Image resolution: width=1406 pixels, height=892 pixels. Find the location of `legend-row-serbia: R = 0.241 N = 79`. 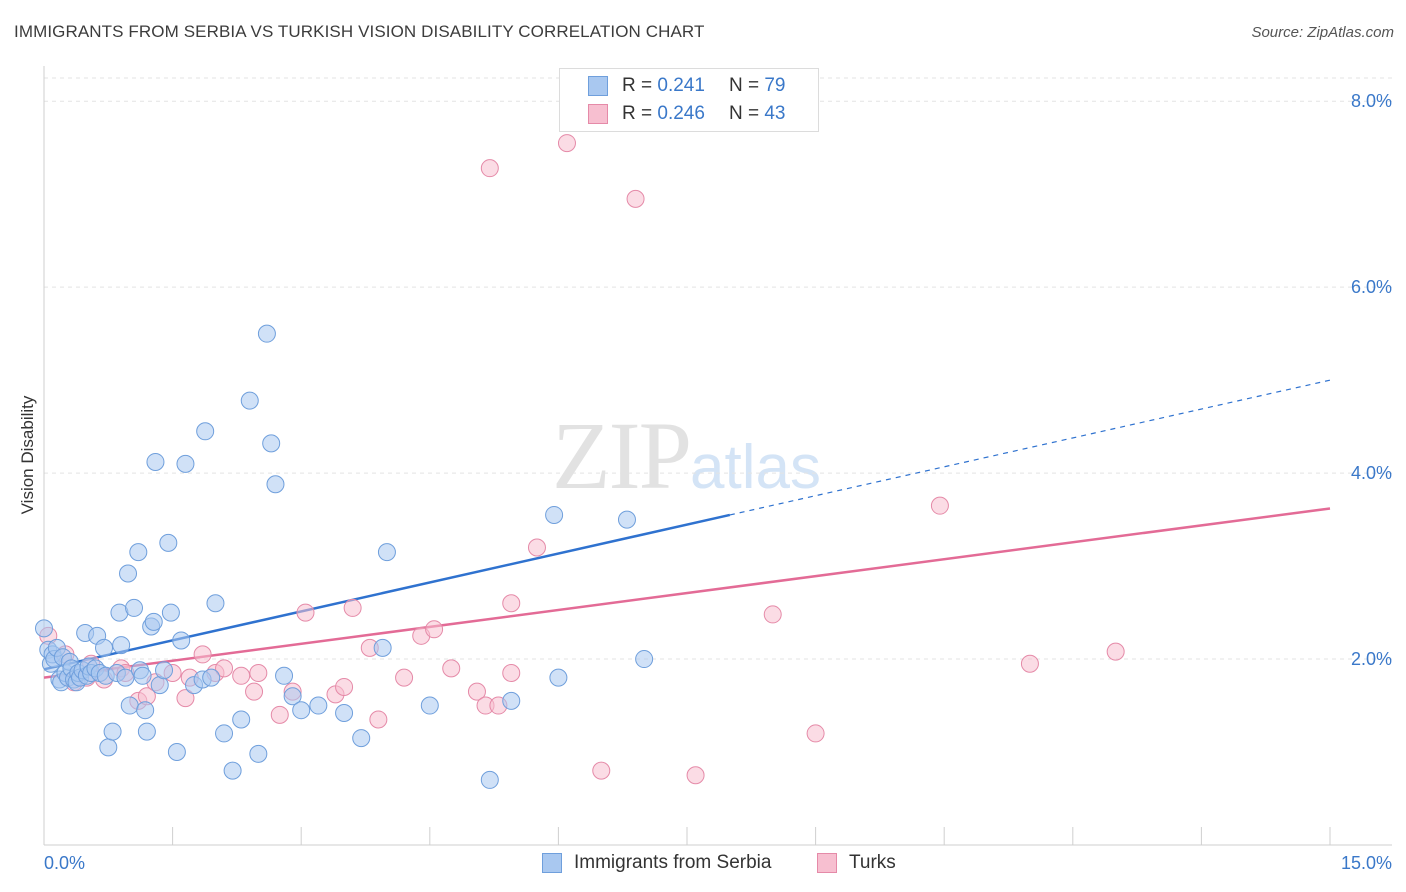

legend-row-serbia: R = 0.241 N = 79 is located at coordinates (686, 86).